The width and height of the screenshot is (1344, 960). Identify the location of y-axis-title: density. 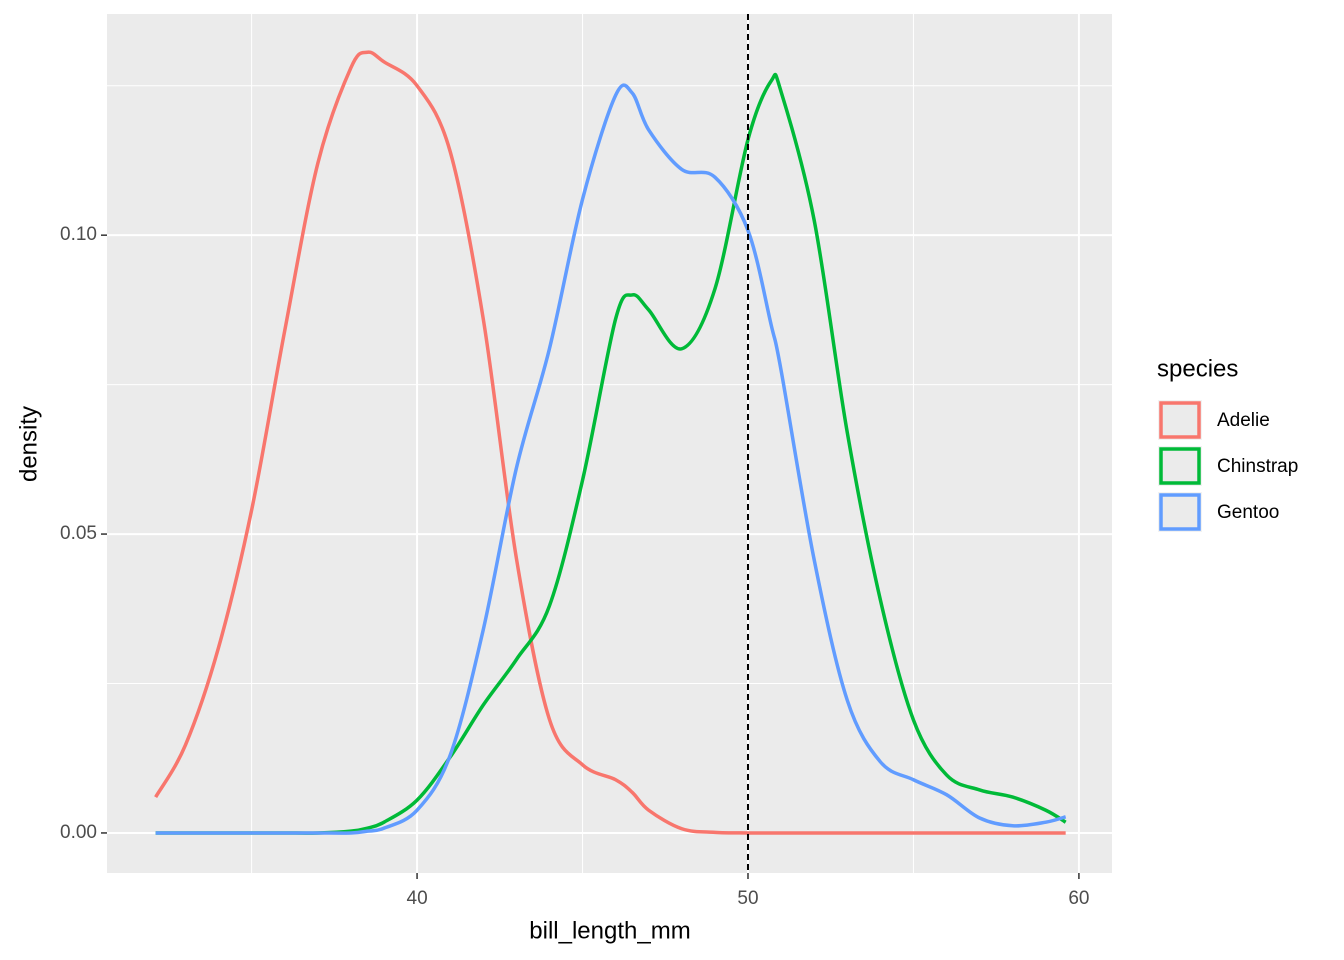
(28, 444).